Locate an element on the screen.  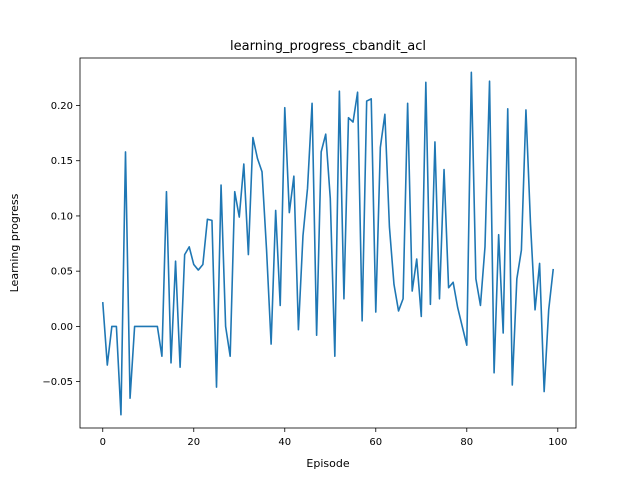
x-axis: 0 20 40 60 80 100 is located at coordinates (333, 438).